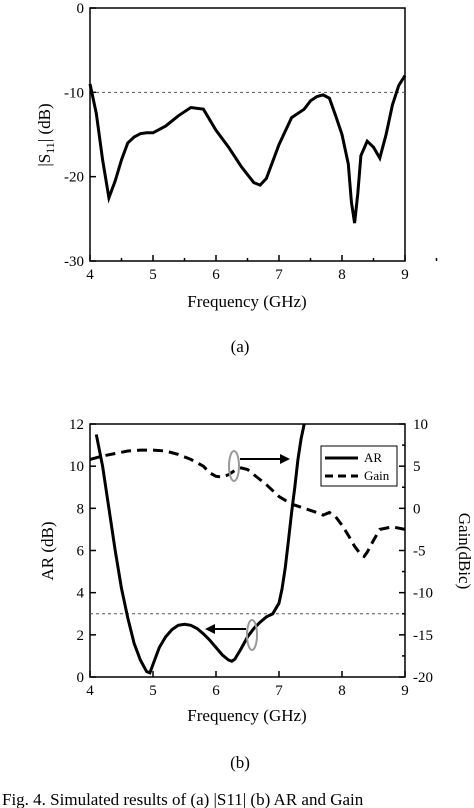  Describe the element at coordinates (81, 636) in the screenshot. I see `chart-b-y-tick-label: 2` at that location.